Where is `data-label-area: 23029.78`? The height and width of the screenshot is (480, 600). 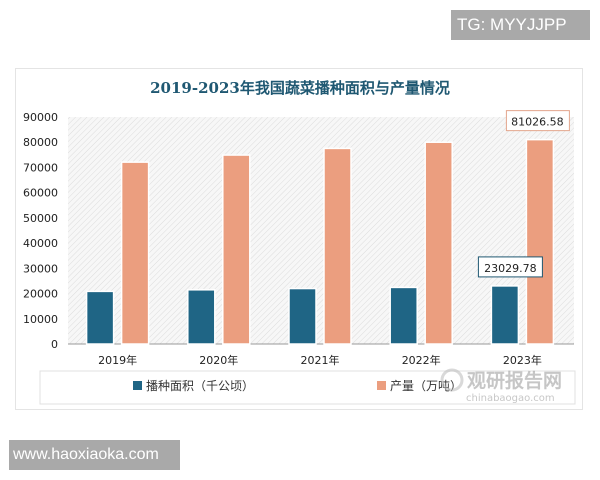 data-label-area: 23029.78 is located at coordinates (510, 268).